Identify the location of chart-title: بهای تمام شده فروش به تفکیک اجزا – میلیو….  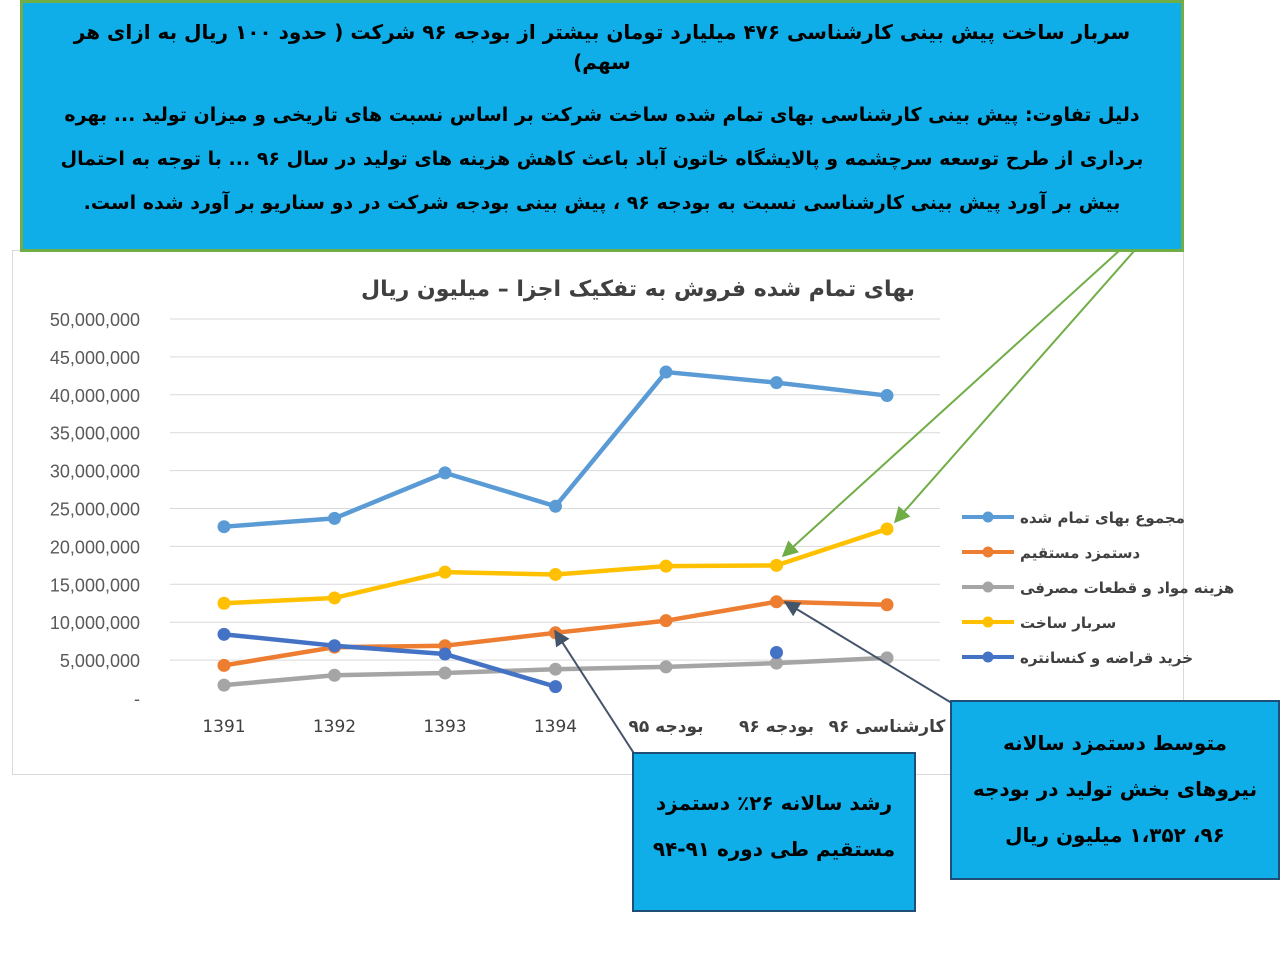
(638, 289).